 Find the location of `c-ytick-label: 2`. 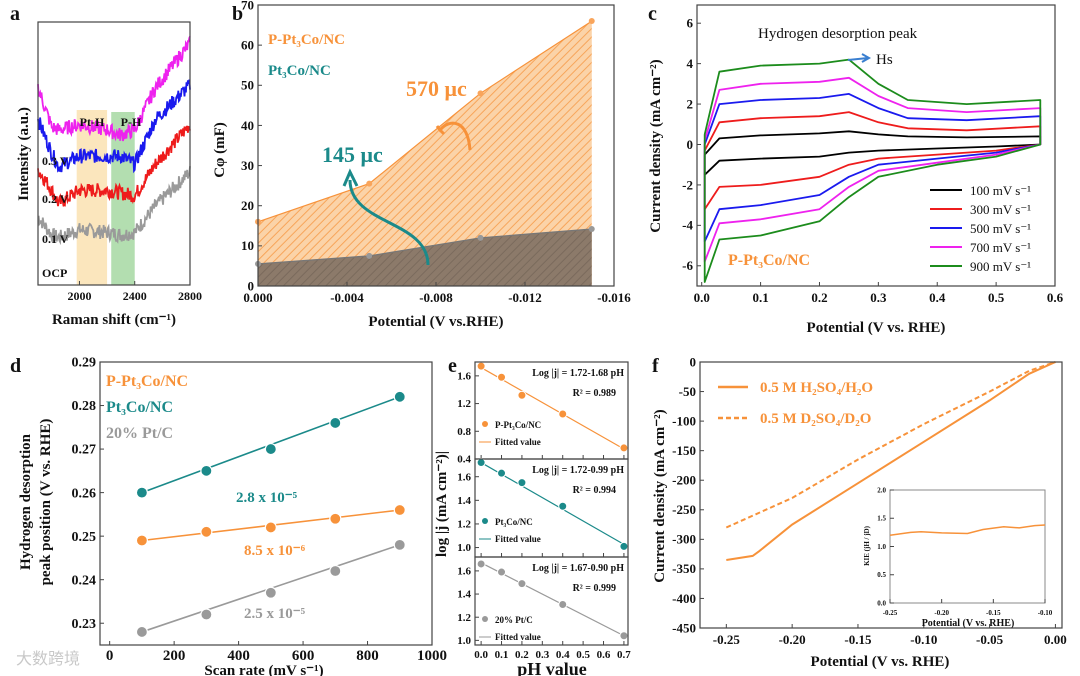

c-ytick-label: 2 is located at coordinates (690, 103).